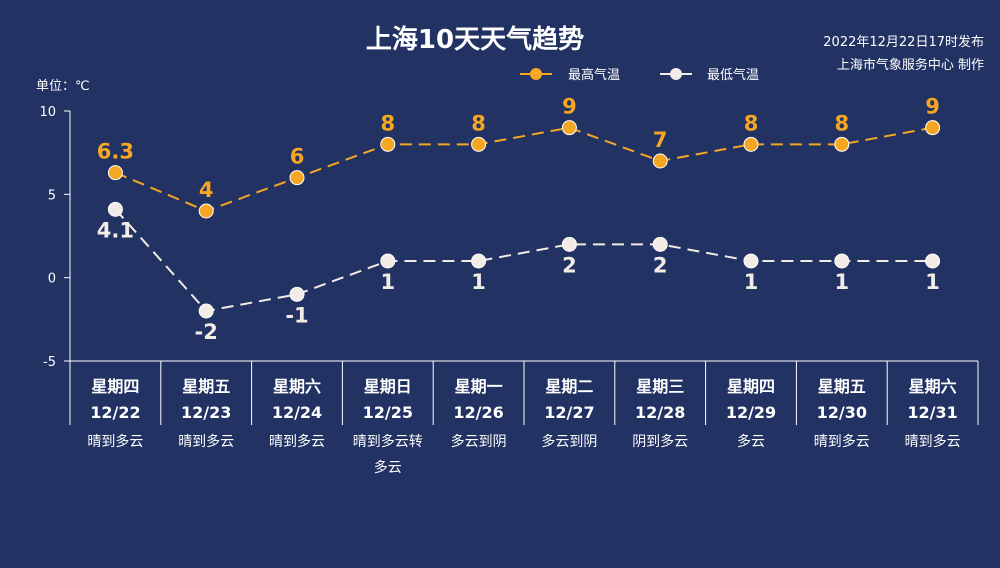 This screenshot has width=1000, height=568. I want to click on legend-high-marker, so click(536, 74).